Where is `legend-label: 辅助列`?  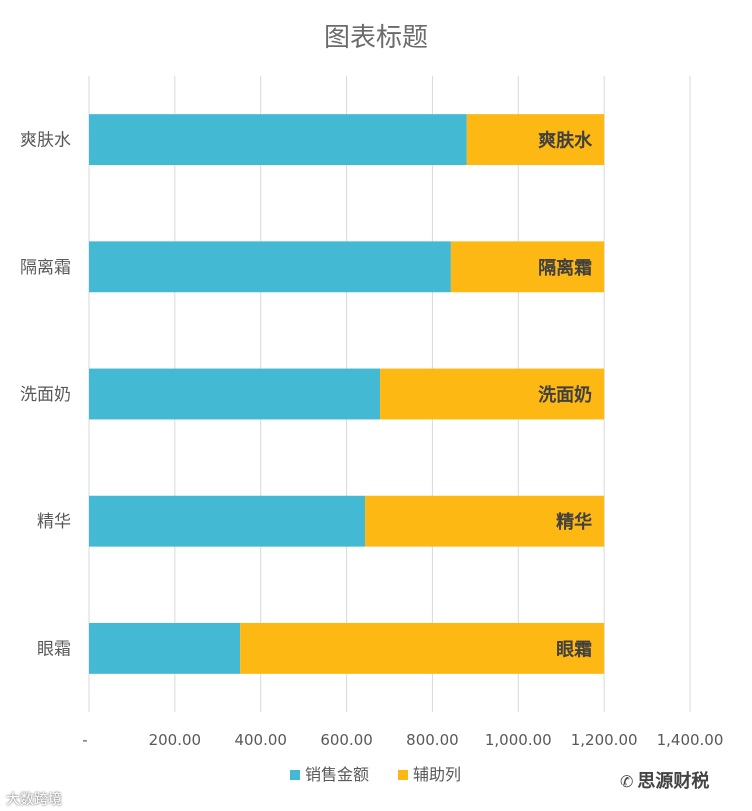
legend-label: 辅助列 is located at coordinates (437, 774).